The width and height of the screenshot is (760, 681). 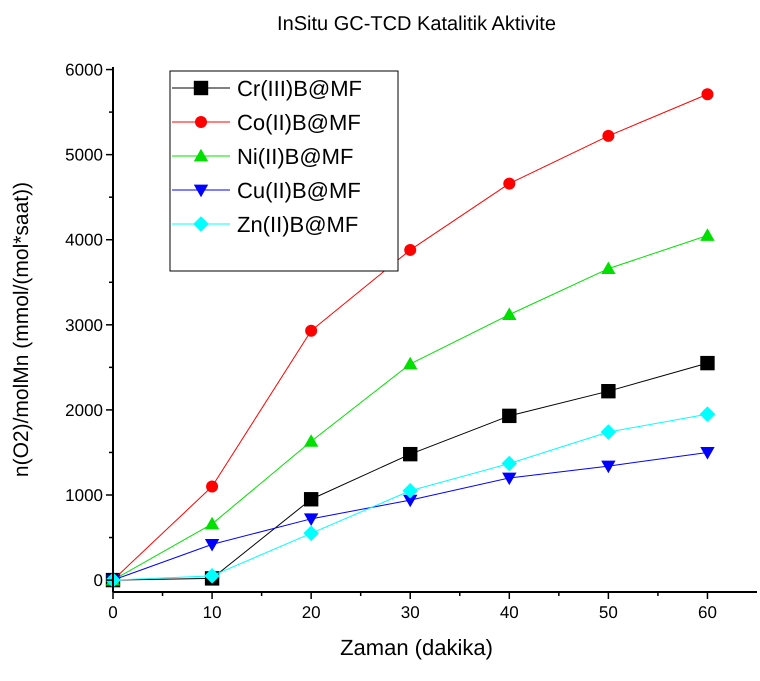 I want to click on x-tick-label: 30, so click(x=410, y=612).